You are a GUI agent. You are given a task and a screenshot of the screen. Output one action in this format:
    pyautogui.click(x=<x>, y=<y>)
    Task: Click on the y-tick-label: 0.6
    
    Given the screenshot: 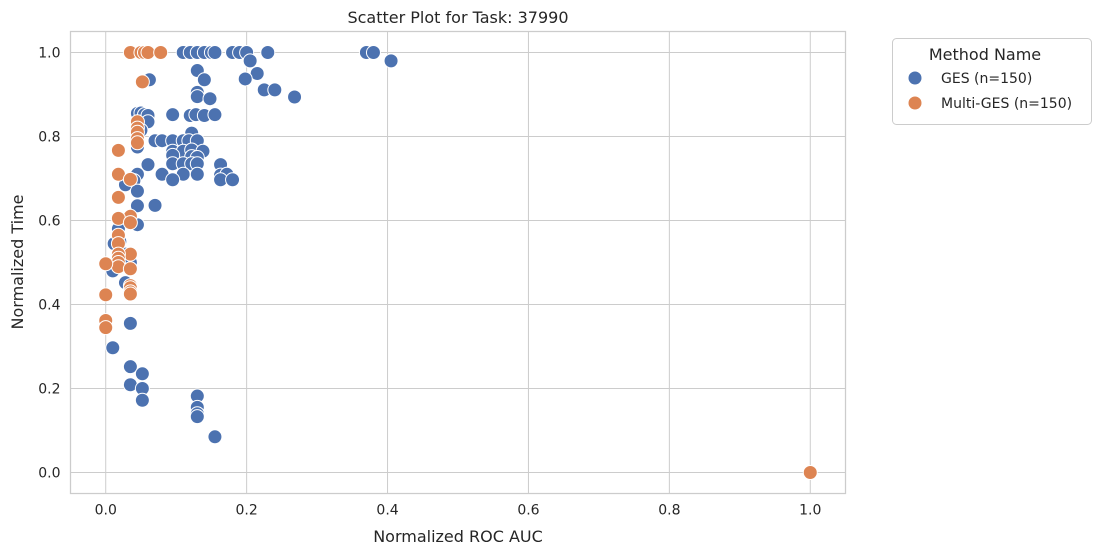 What is the action you would take?
    pyautogui.click(x=49, y=222)
    